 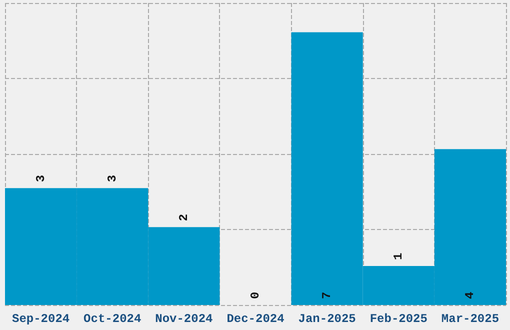 What do you see at coordinates (399, 319) in the screenshot?
I see `x-tick-label: Feb-2025` at bounding box center [399, 319].